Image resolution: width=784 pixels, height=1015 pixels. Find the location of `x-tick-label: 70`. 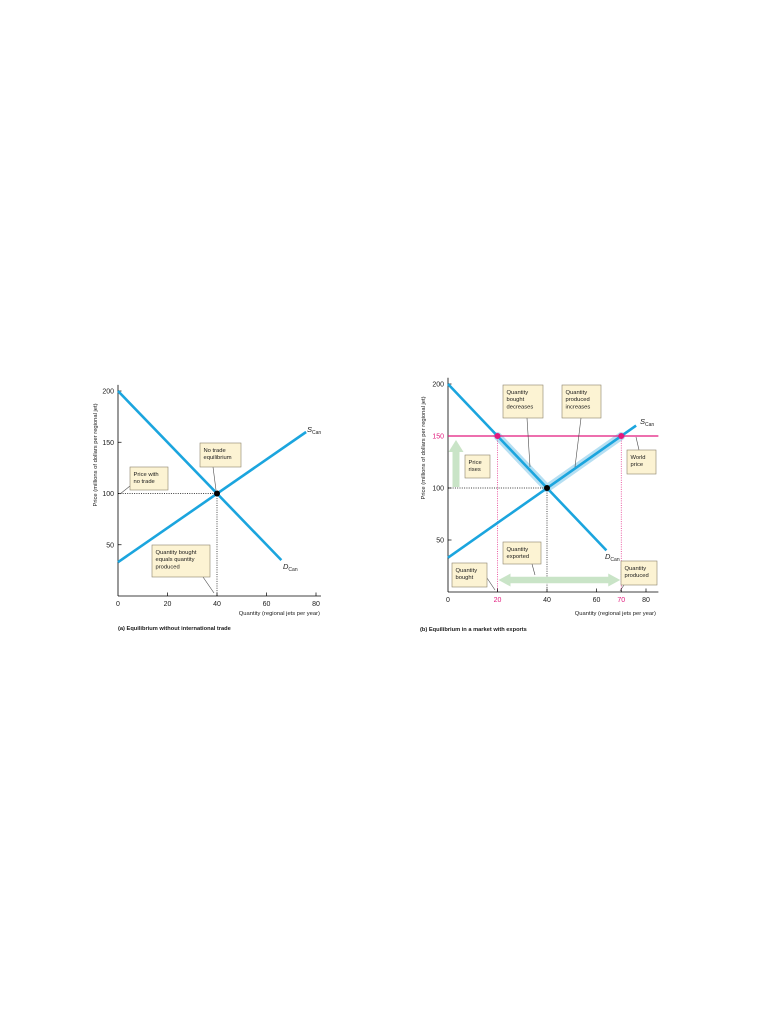

x-tick-label: 70 is located at coordinates (621, 600).